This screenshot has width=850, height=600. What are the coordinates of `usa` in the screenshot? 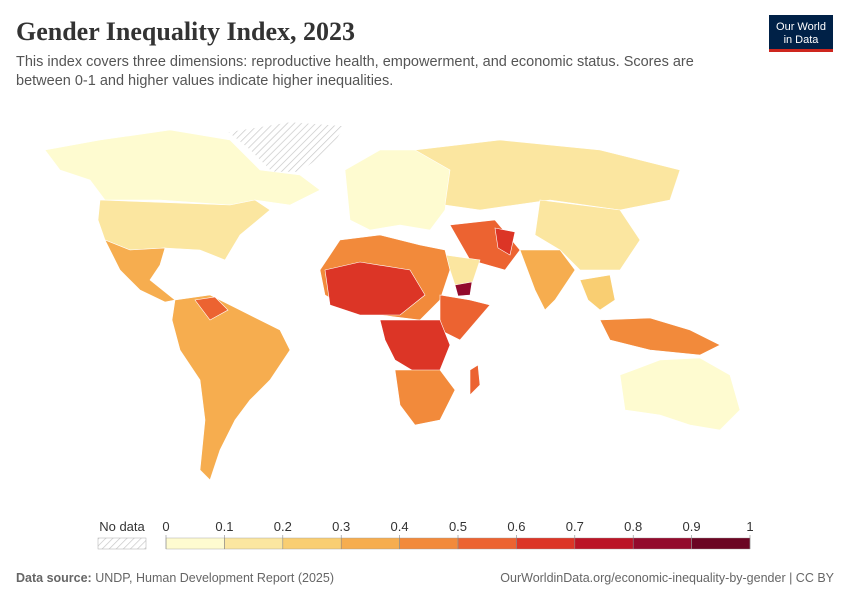 It's located at (184, 230).